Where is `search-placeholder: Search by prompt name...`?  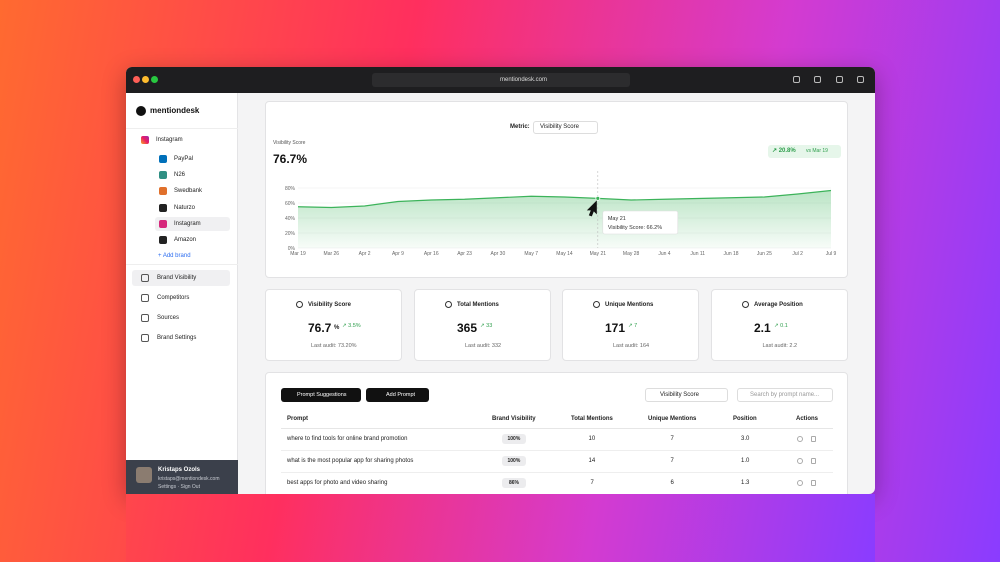
search-placeholder: Search by prompt name... is located at coordinates (785, 395).